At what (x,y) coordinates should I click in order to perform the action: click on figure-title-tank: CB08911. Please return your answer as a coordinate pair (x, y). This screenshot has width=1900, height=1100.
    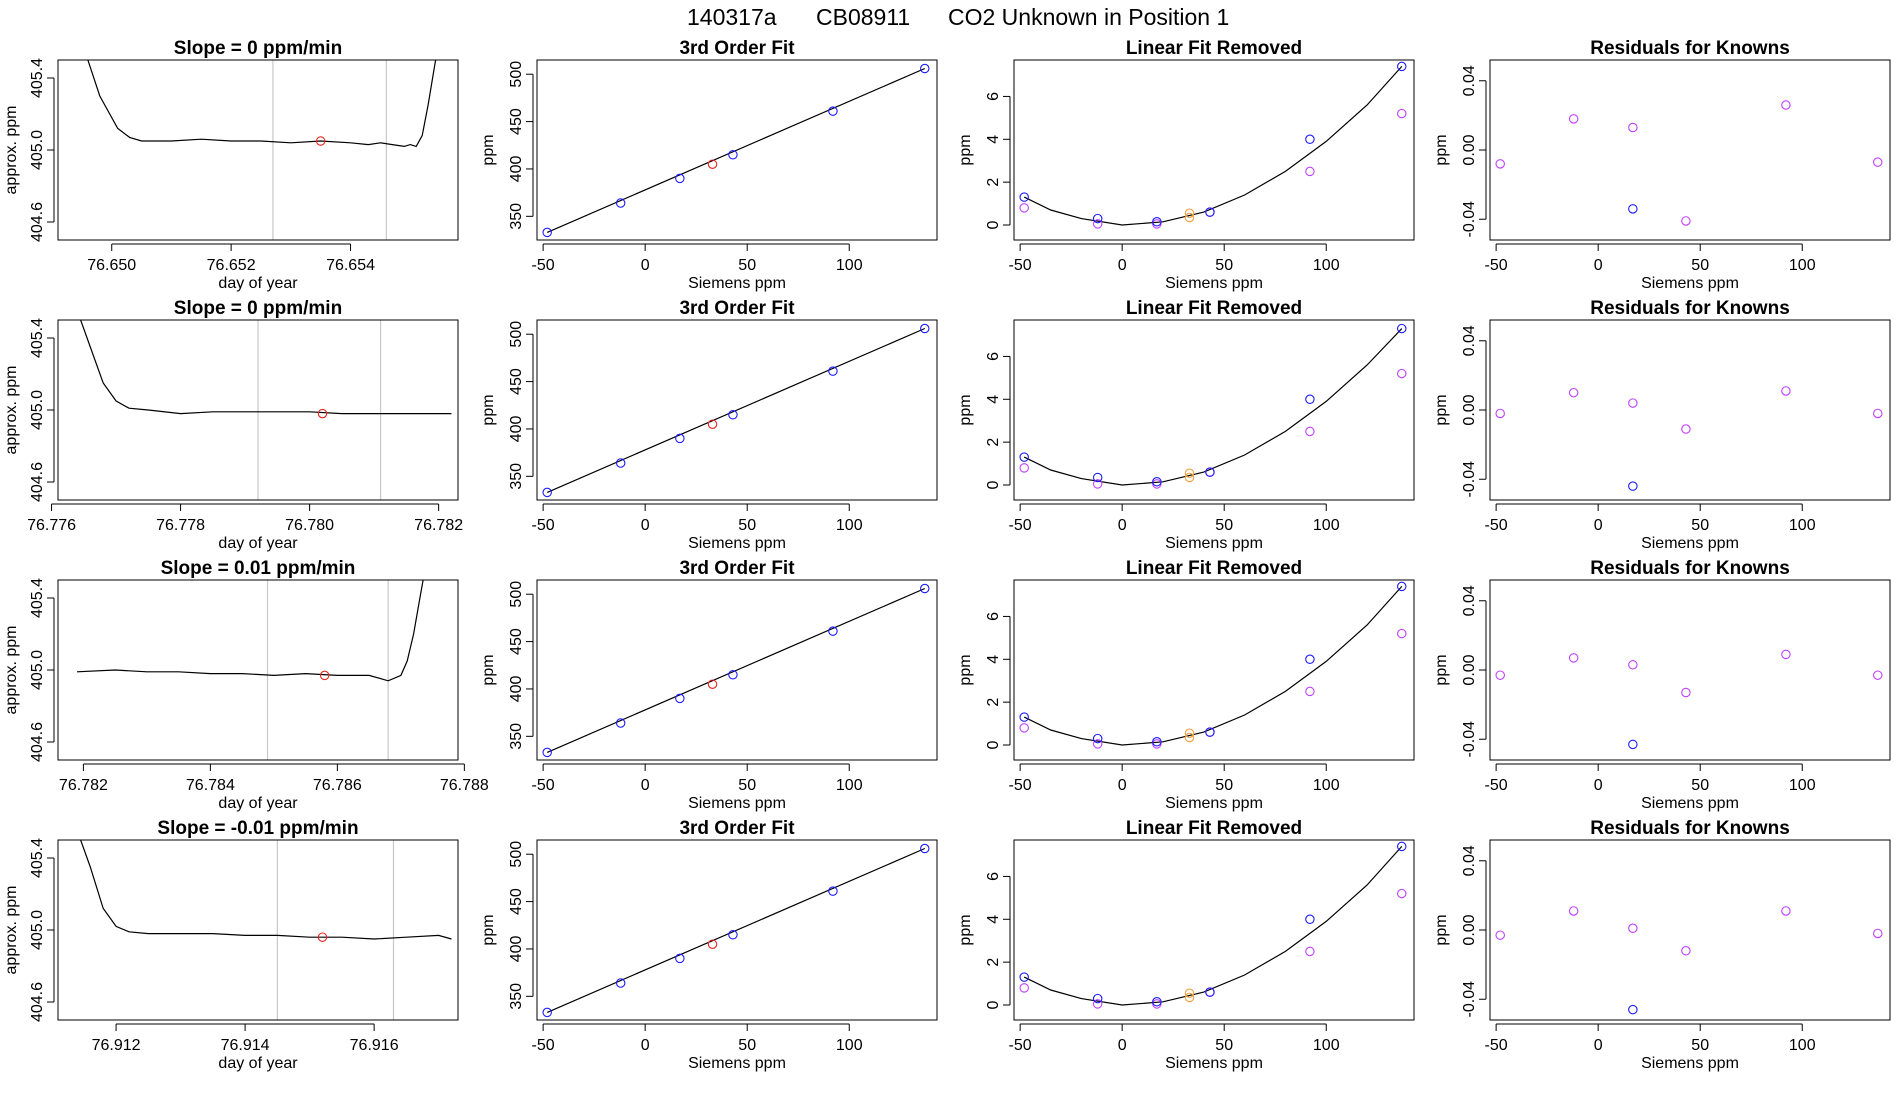
    Looking at the image, I should click on (863, 17).